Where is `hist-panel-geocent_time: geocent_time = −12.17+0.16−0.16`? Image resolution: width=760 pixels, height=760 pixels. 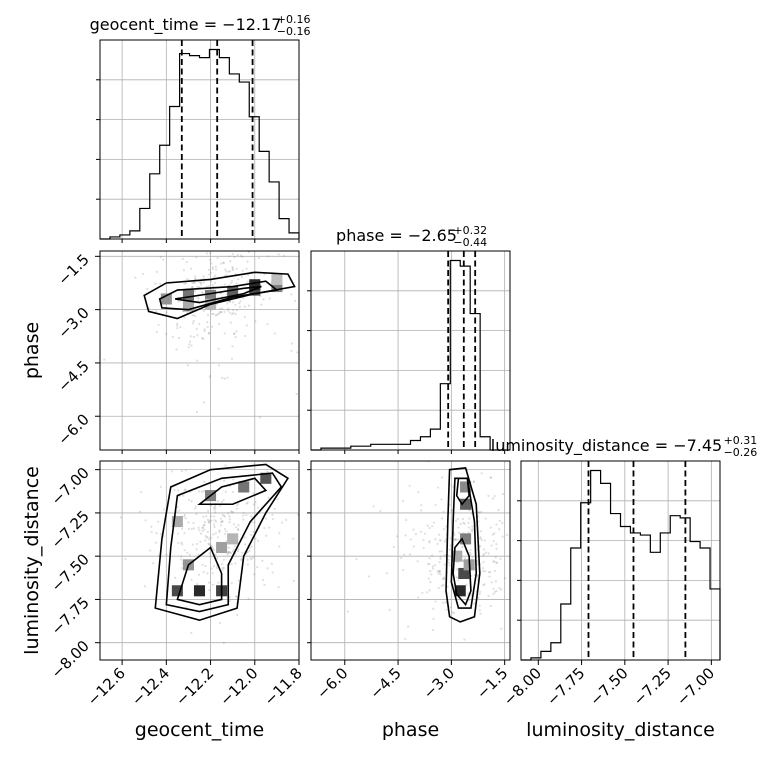 hist-panel-geocent_time: geocent_time = −12.17+0.16−0.16 is located at coordinates (200, 126).